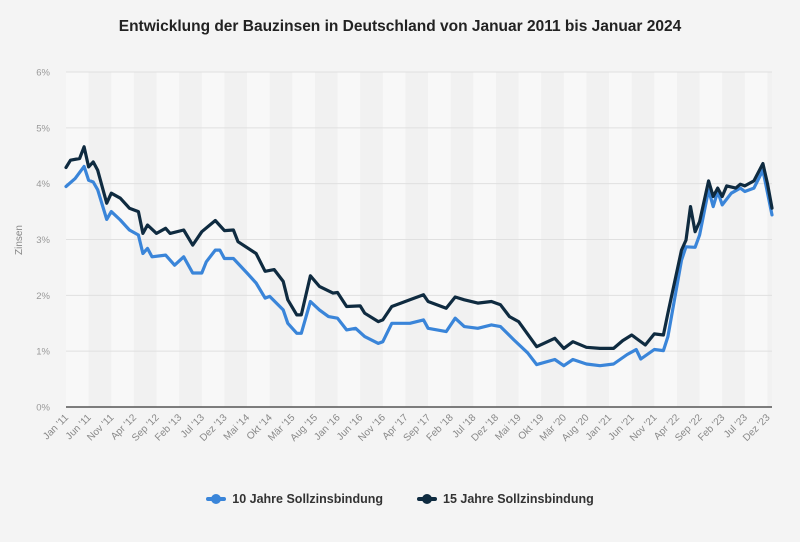 This screenshot has height=542, width=800. What do you see at coordinates (518, 499) in the screenshot?
I see `legend-label: 15 Jahre Sollzinsbindung` at bounding box center [518, 499].